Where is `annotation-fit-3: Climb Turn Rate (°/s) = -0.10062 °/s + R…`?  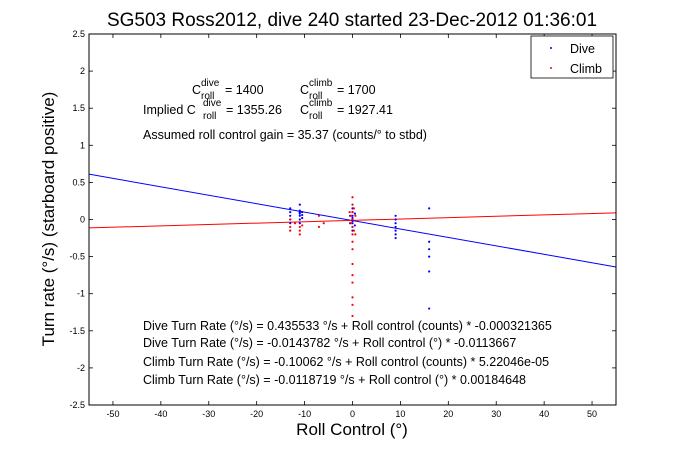
annotation-fit-3: Climb Turn Rate (°/s) = -0.10062 °/s + R… is located at coordinates (346, 362).